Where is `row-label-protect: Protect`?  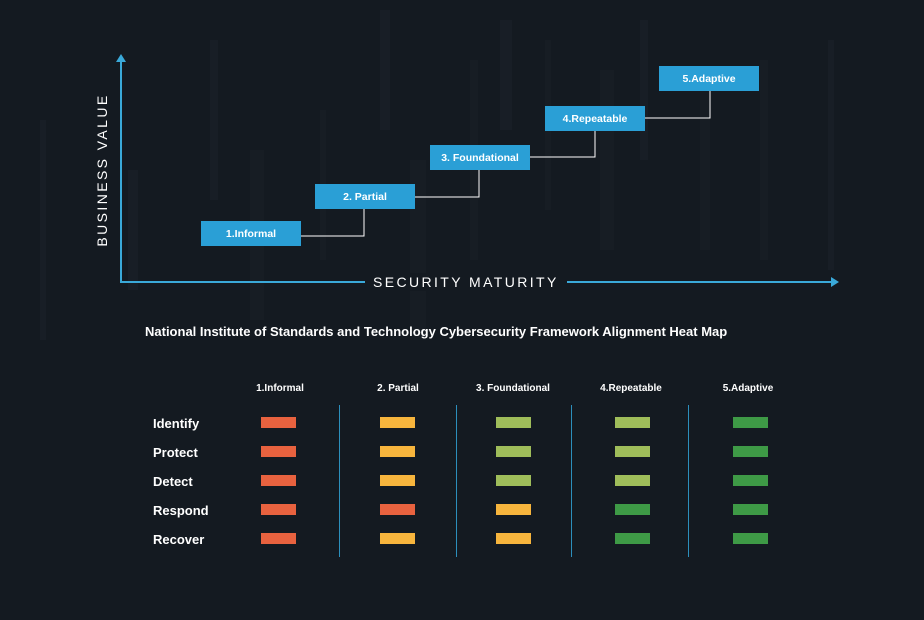
row-label-protect: Protect is located at coordinates (175, 452).